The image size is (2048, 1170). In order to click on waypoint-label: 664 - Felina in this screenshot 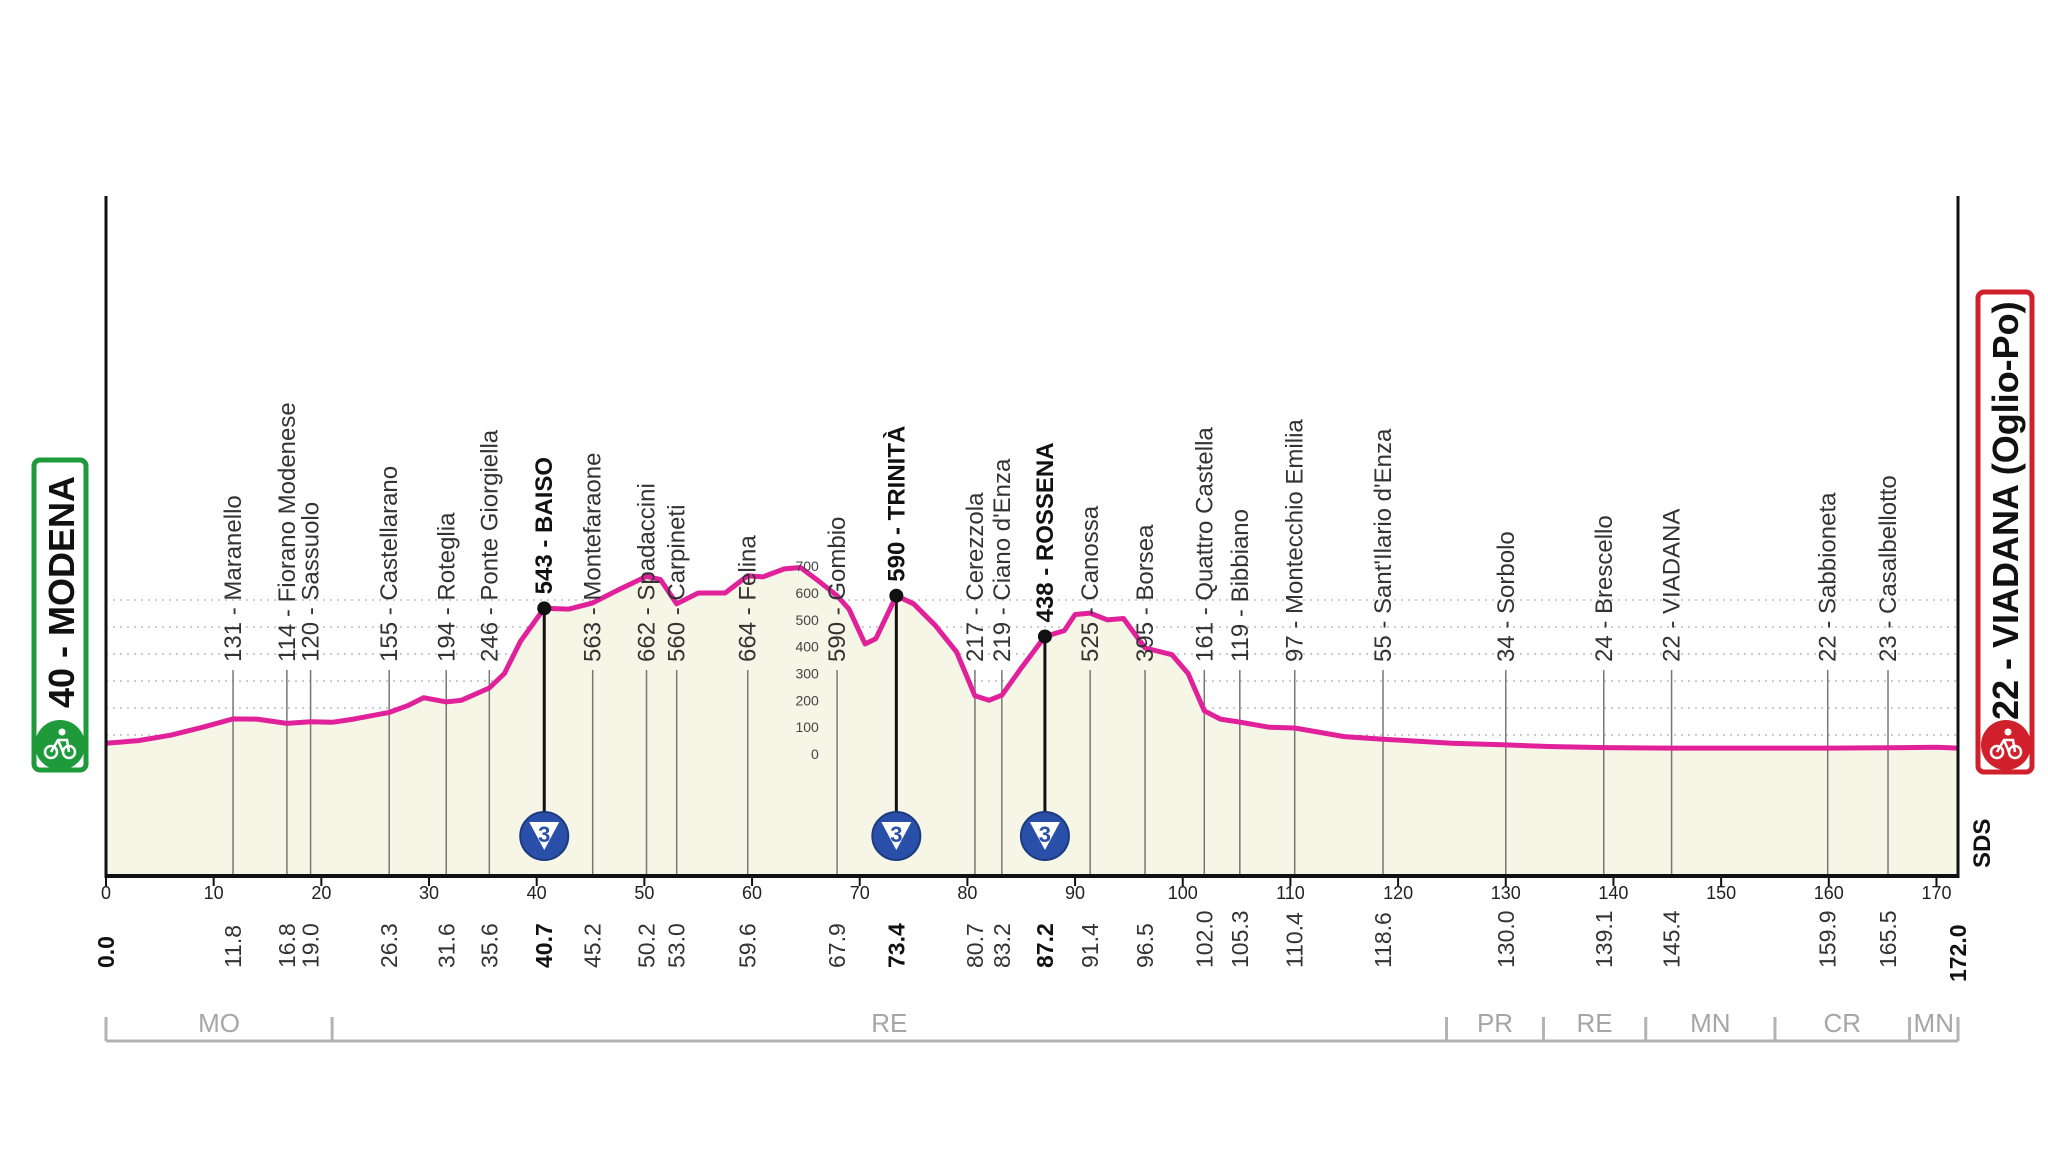, I will do `click(748, 598)`.